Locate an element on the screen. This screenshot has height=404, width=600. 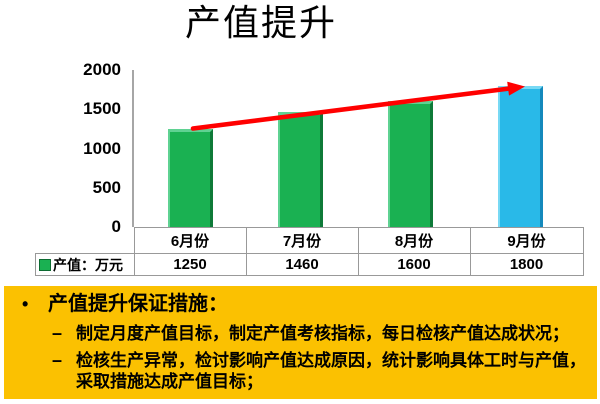
bar-july is located at coordinates (300, 169).